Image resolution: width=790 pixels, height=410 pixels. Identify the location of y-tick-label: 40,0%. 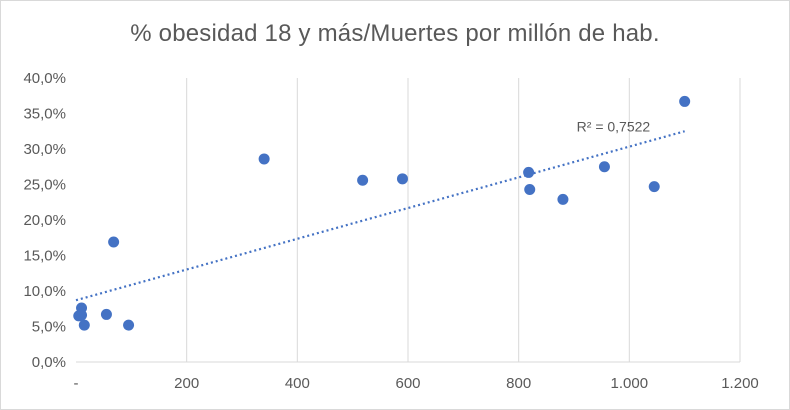
(44, 78).